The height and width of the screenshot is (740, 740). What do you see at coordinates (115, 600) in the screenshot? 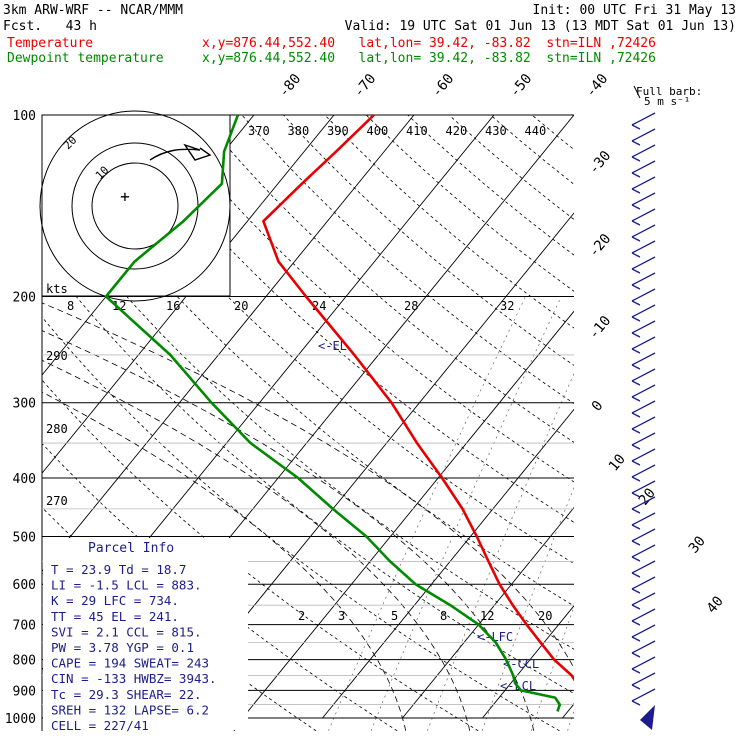
I see `parcel-info-row: K = 29 LFC = 734.` at bounding box center [115, 600].